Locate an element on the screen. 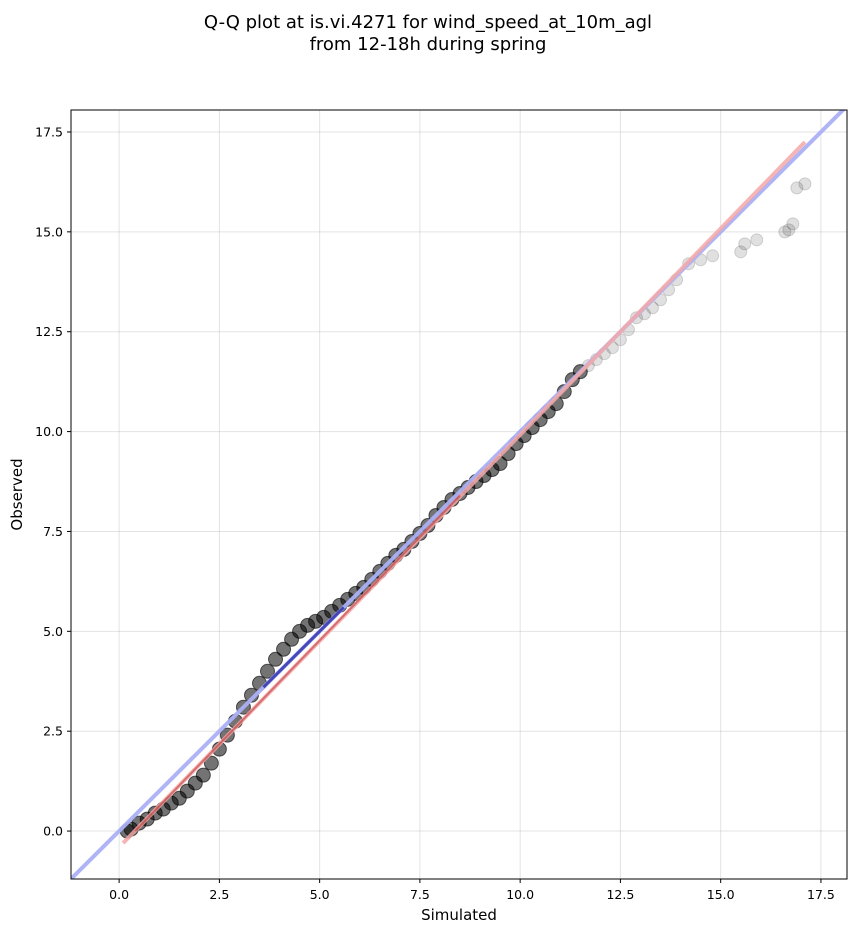  x-tick-label: 12.5 is located at coordinates (620, 894).